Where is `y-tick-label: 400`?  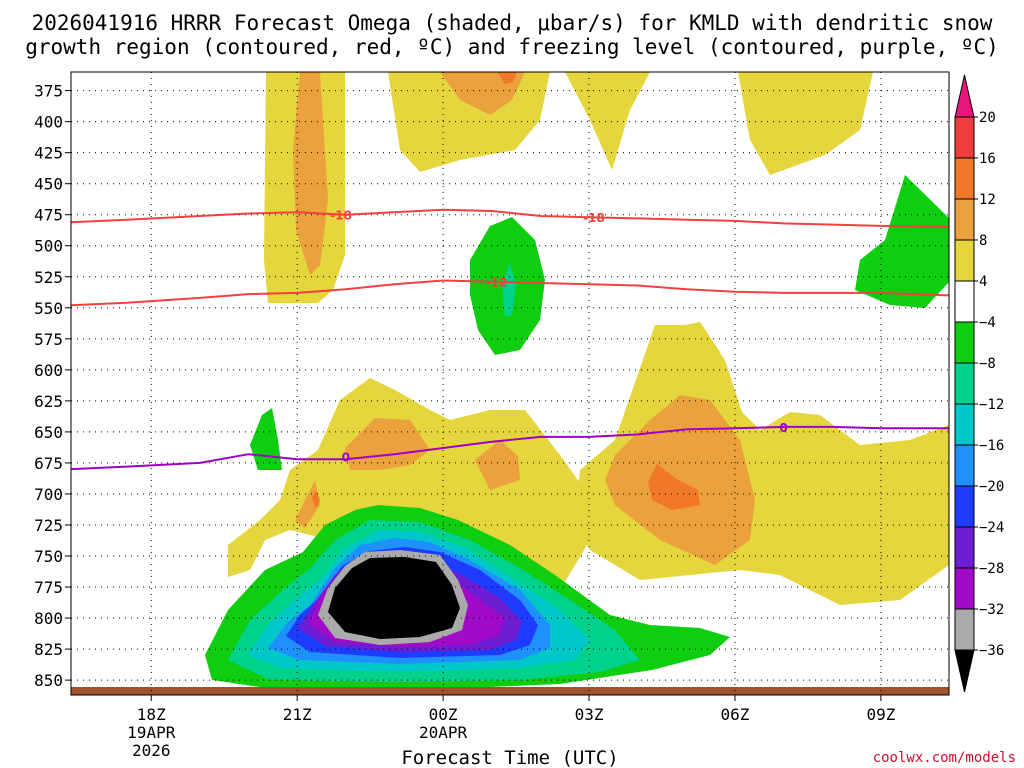 y-tick-label: 400 is located at coordinates (48, 122).